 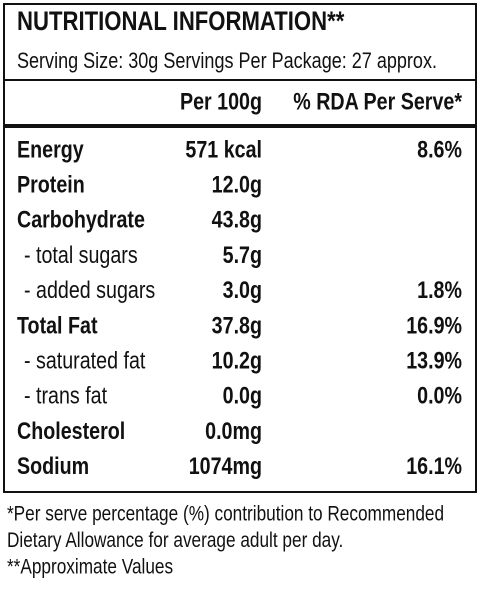 I want to click on per-100g: 3.0g, so click(x=242, y=289).